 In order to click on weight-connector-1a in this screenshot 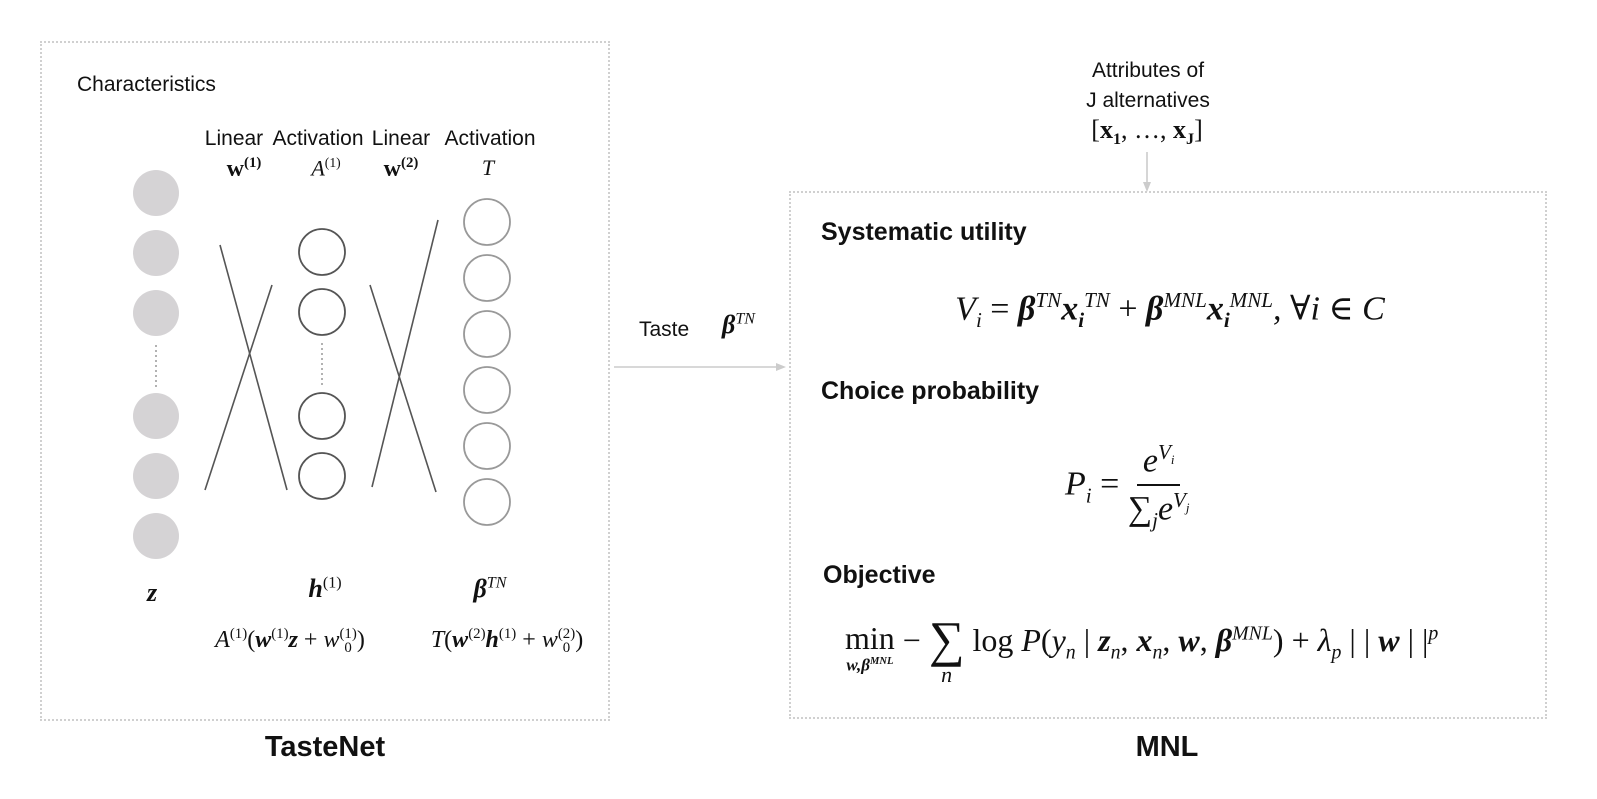, I will do `click(253, 367)`.